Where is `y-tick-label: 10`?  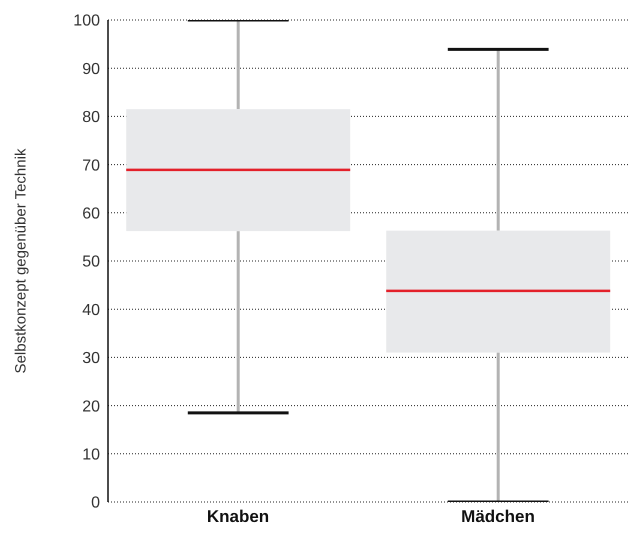 y-tick-label: 10 is located at coordinates (91, 455).